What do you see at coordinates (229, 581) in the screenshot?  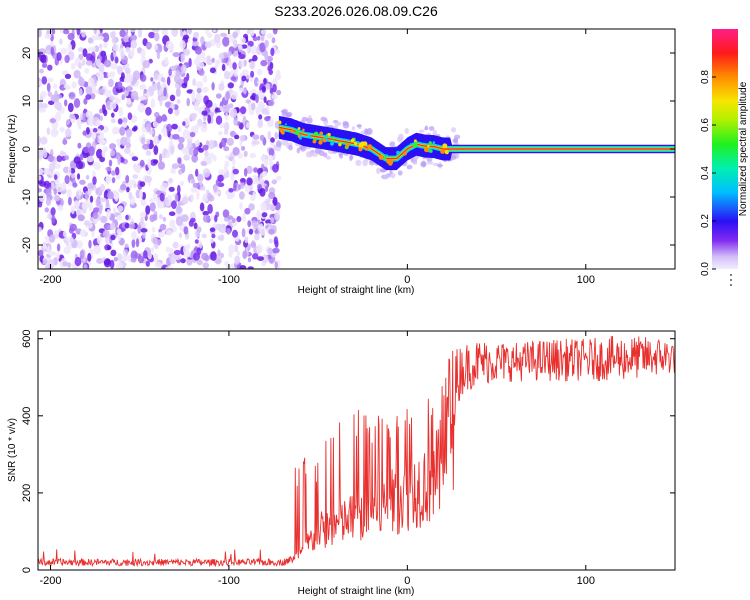 I see `x-tick-label: -100` at bounding box center [229, 581].